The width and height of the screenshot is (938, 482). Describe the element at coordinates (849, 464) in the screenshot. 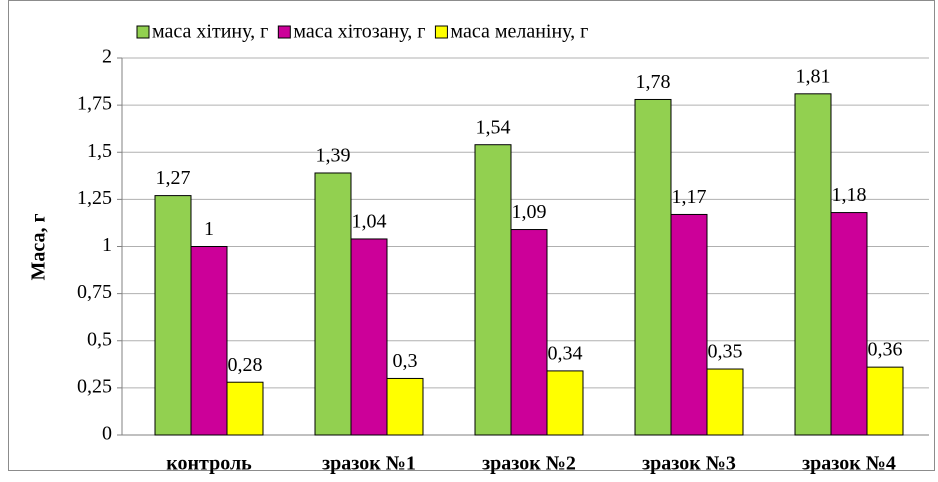

I see `x-tick-label: зразок №4` at that location.